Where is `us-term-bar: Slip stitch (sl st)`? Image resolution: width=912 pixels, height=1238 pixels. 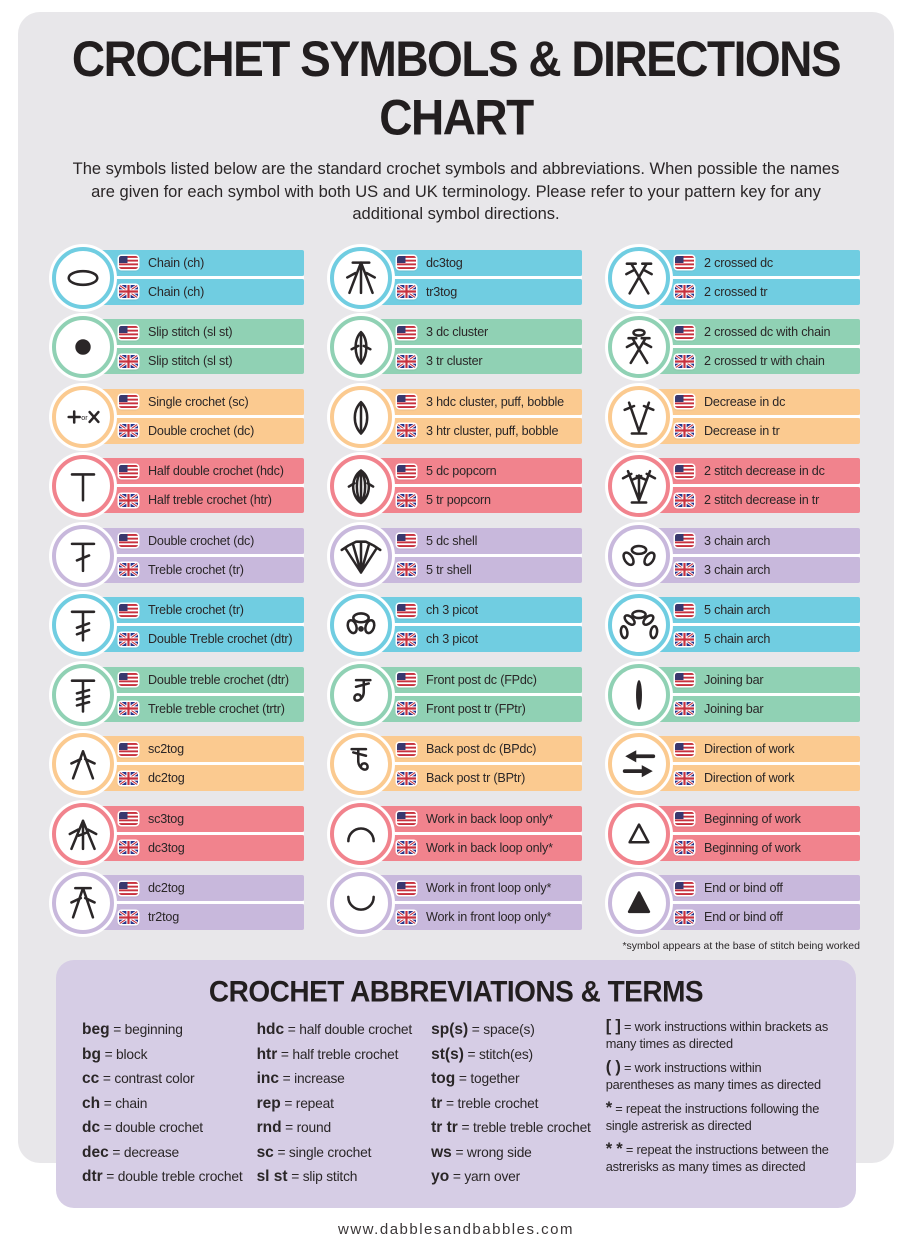
us-term-bar: Slip stitch (sl st) is located at coordinates (193, 332).